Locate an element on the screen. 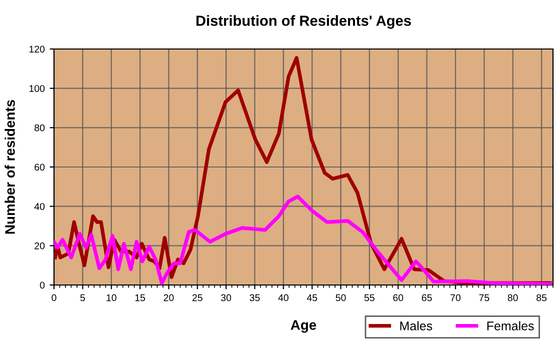 Image resolution: width=560 pixels, height=353 pixels. x-tick-label: 40 is located at coordinates (283, 298).